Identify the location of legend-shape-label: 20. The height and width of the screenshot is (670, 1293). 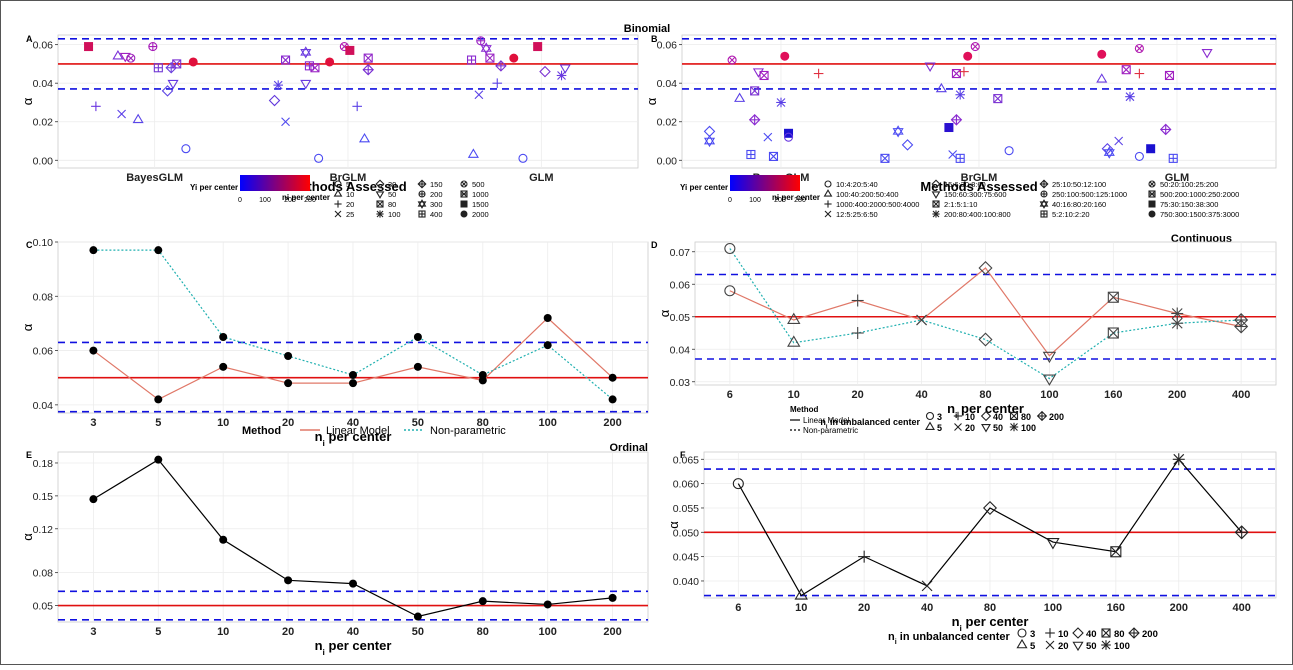
(350, 204).